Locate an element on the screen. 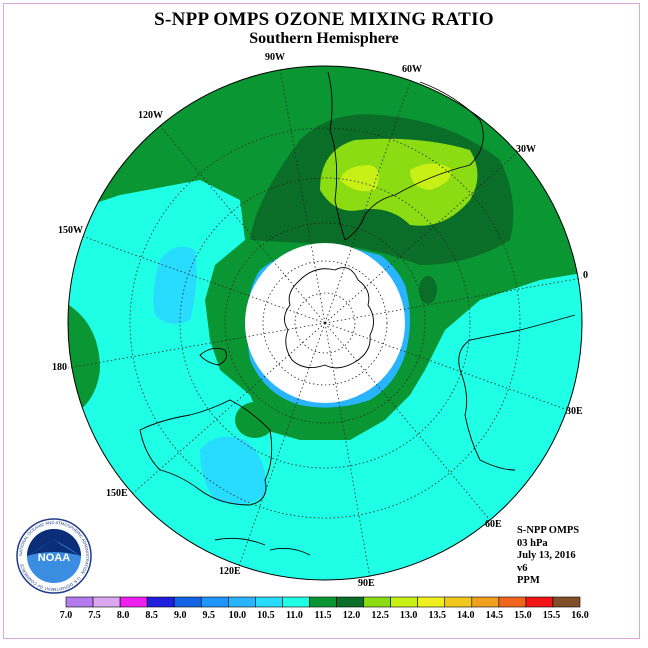 This screenshot has height=648, width=648. info-date: July 13, 2016 is located at coordinates (546, 555).